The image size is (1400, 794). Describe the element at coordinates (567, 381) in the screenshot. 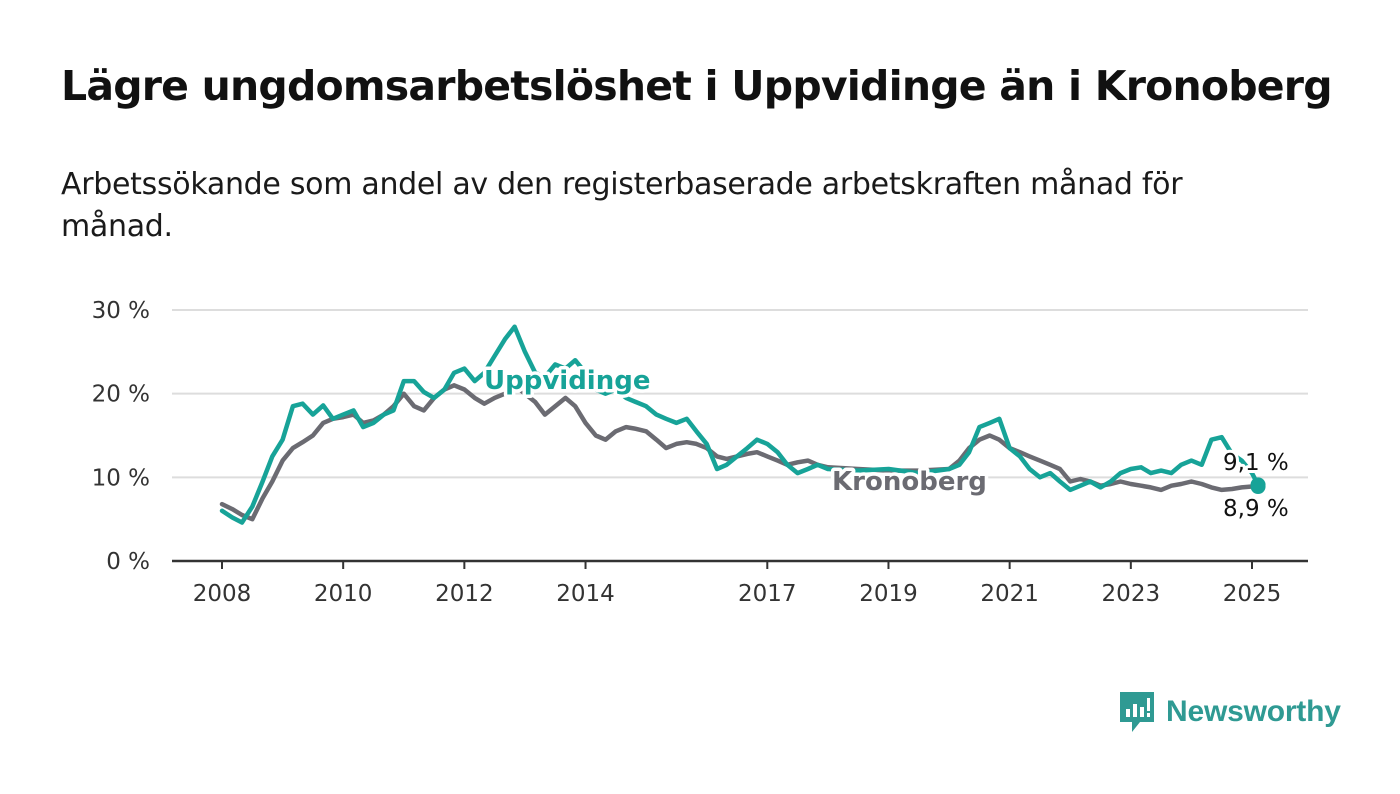

I see `series-label-uppvidinge: Uppvidinge` at that location.